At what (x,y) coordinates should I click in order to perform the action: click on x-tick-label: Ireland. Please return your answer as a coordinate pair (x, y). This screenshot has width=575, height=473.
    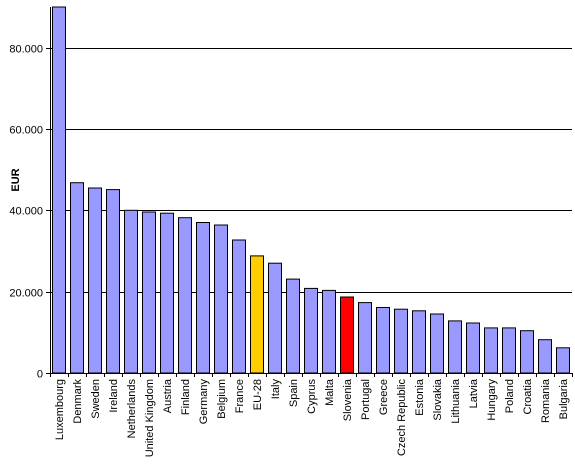
    Looking at the image, I should click on (114, 396).